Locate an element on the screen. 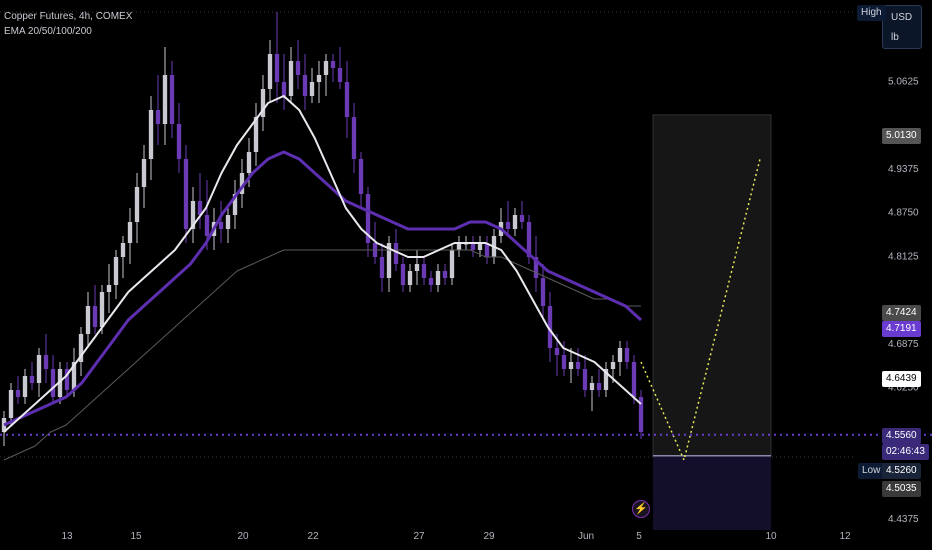 This screenshot has width=932, height=550. low-price-tag: 4.5260 is located at coordinates (901, 471).